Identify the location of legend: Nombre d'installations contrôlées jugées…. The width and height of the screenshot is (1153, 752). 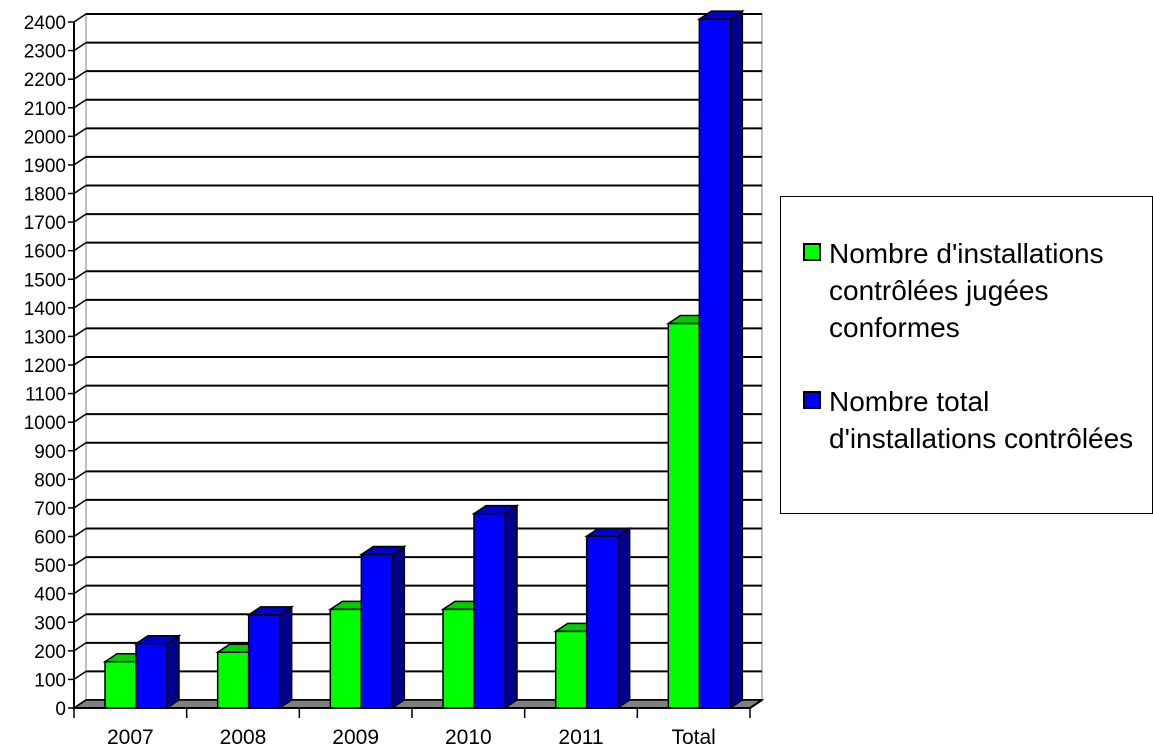
(966, 355).